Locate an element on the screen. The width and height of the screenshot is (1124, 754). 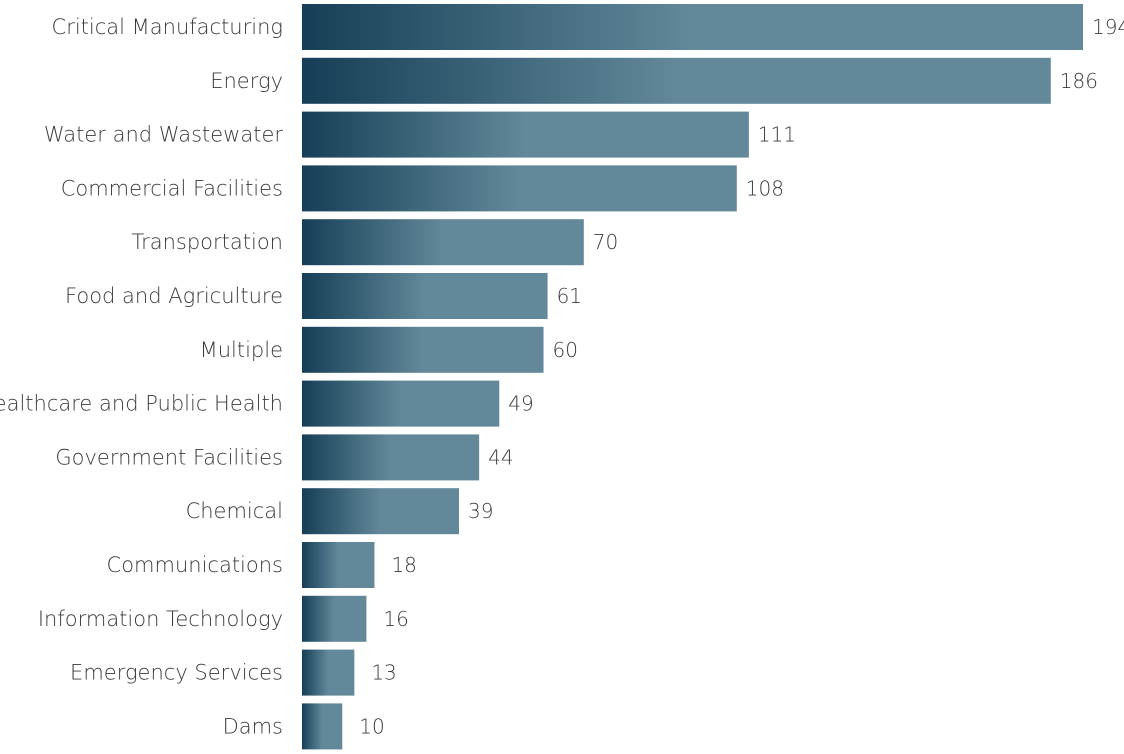
category-label: Emergency Services is located at coordinates (176, 673).